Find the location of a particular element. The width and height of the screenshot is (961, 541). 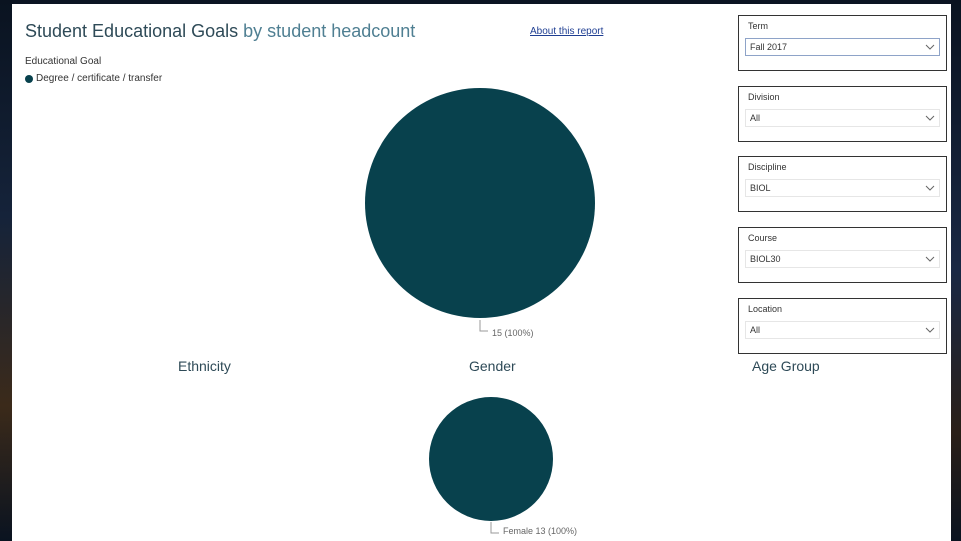

about-report-link: About this report is located at coordinates (567, 31).